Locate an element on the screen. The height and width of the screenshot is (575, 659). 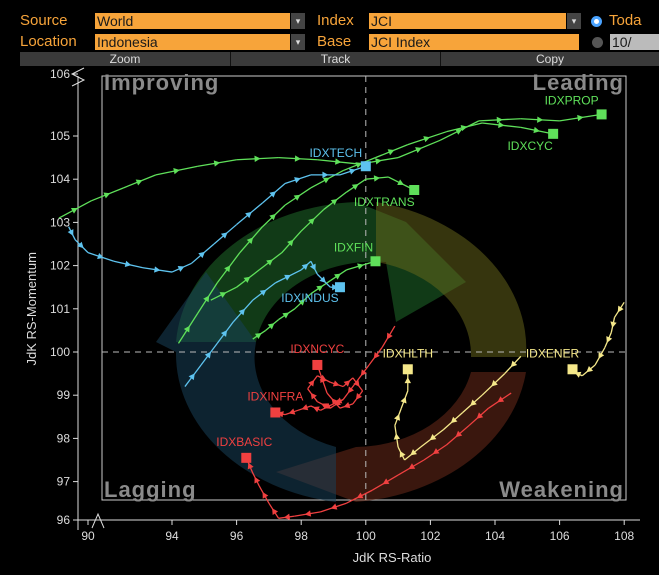
track-button: Track is located at coordinates (336, 59).